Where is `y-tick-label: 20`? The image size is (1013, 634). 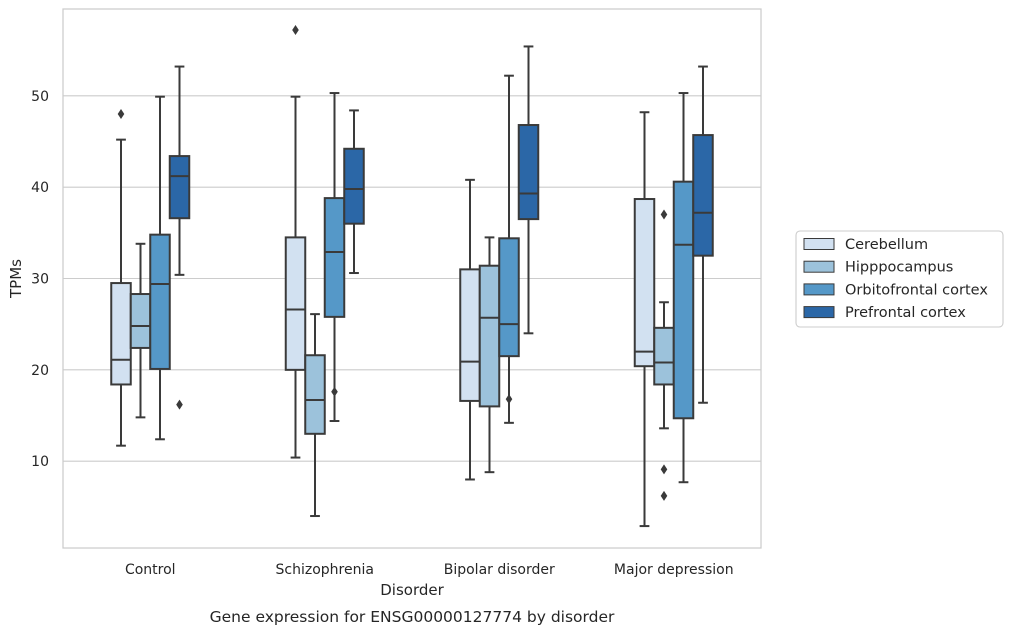 y-tick-label: 20 is located at coordinates (40, 371).